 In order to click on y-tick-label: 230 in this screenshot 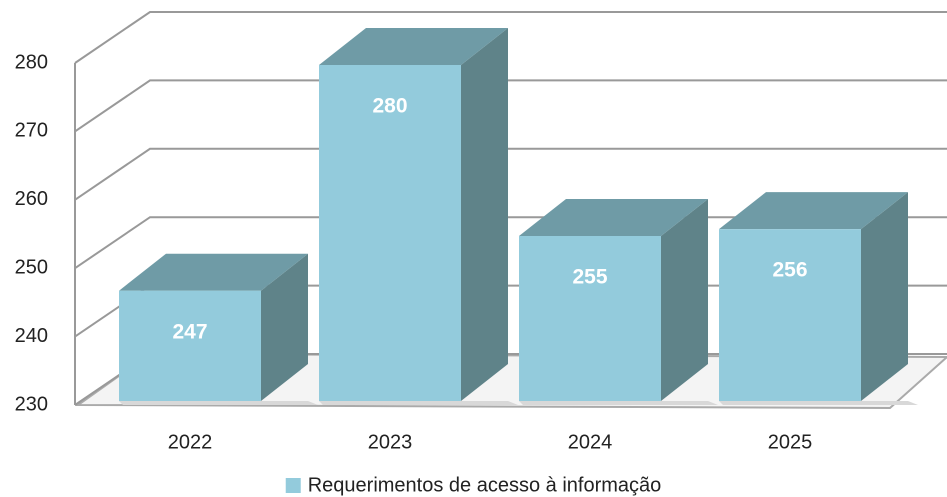, I will do `click(31, 404)`.